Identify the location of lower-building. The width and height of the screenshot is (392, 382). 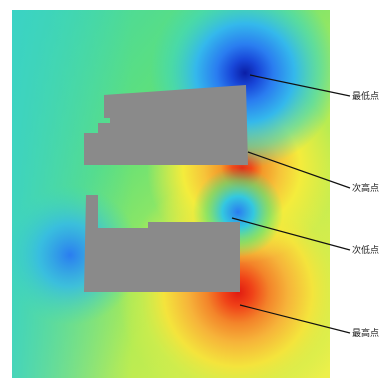
(162, 243).